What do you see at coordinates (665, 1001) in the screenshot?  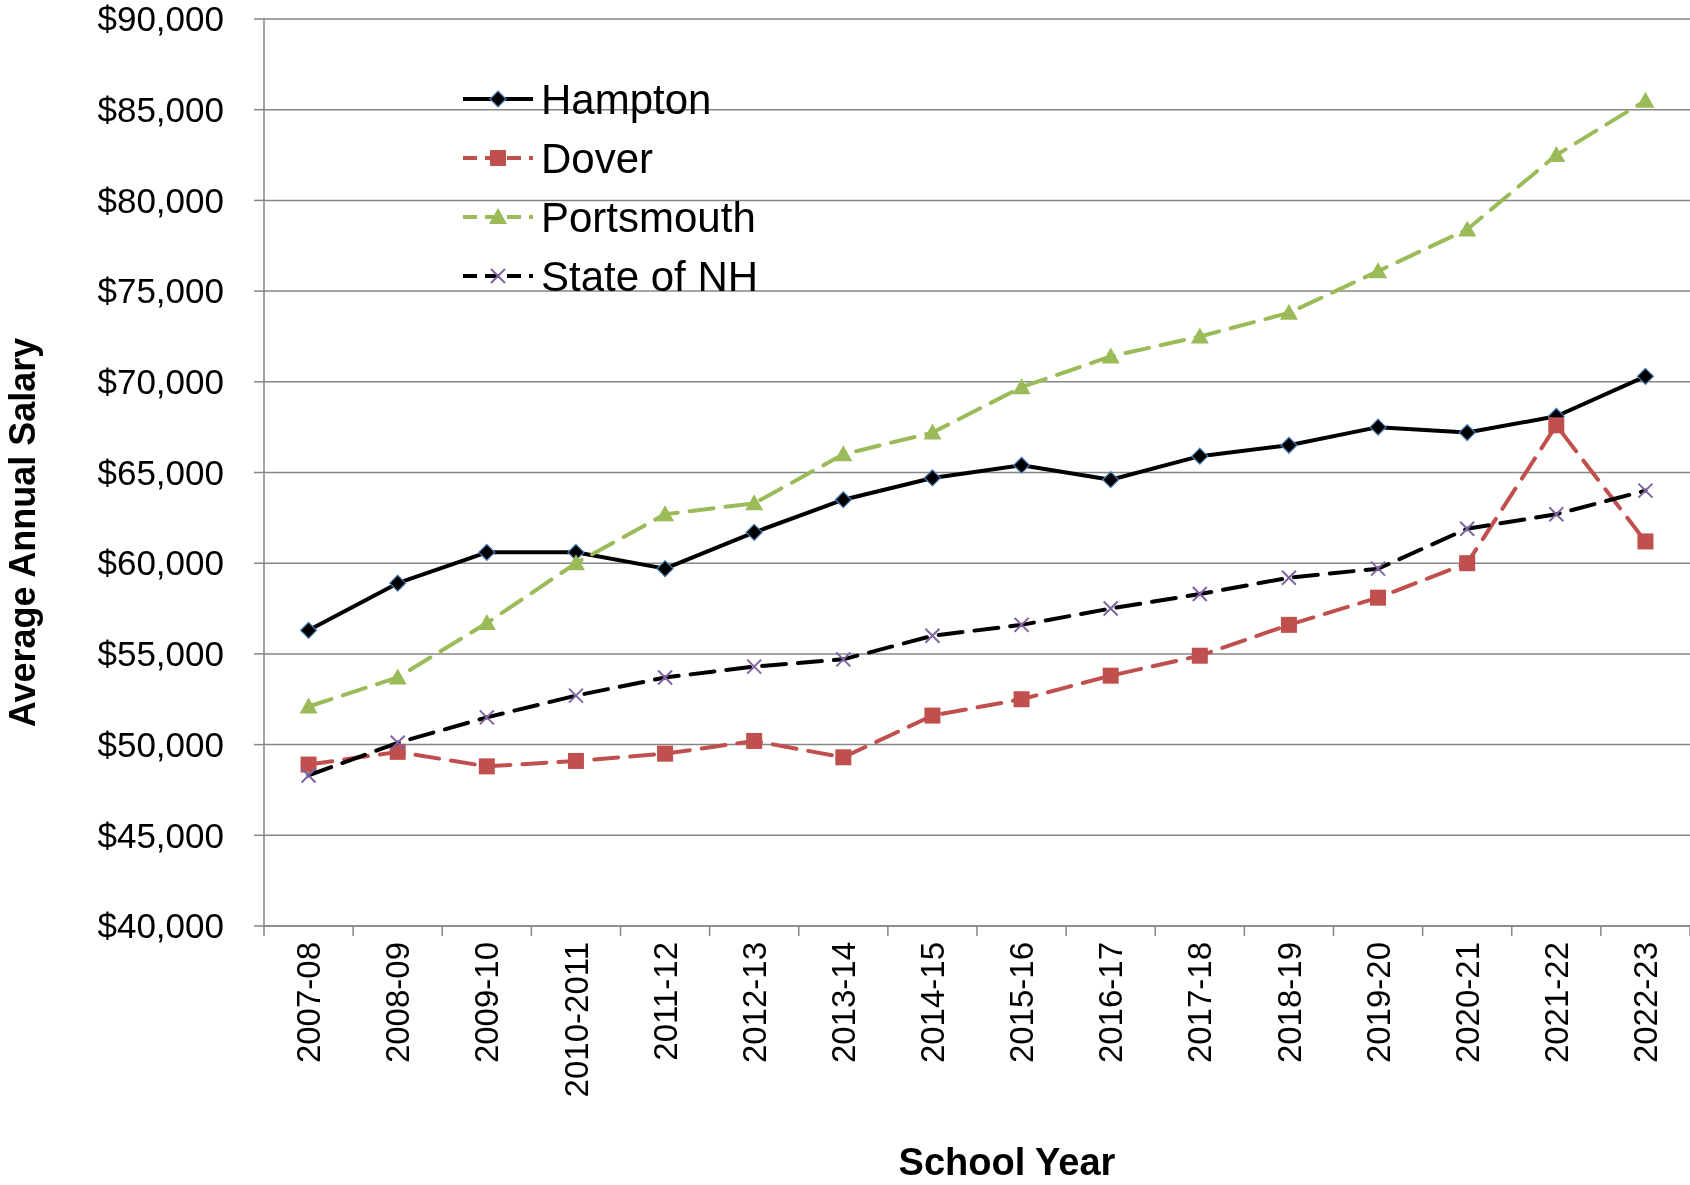 I see `x-tick-label: 2011-12` at bounding box center [665, 1001].